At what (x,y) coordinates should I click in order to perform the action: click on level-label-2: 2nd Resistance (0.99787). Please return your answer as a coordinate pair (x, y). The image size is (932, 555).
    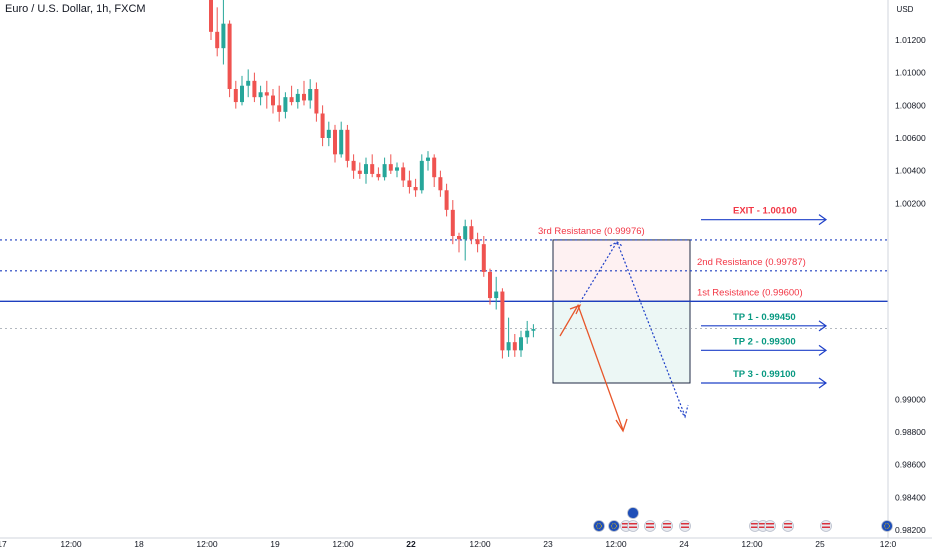
    Looking at the image, I should click on (751, 262).